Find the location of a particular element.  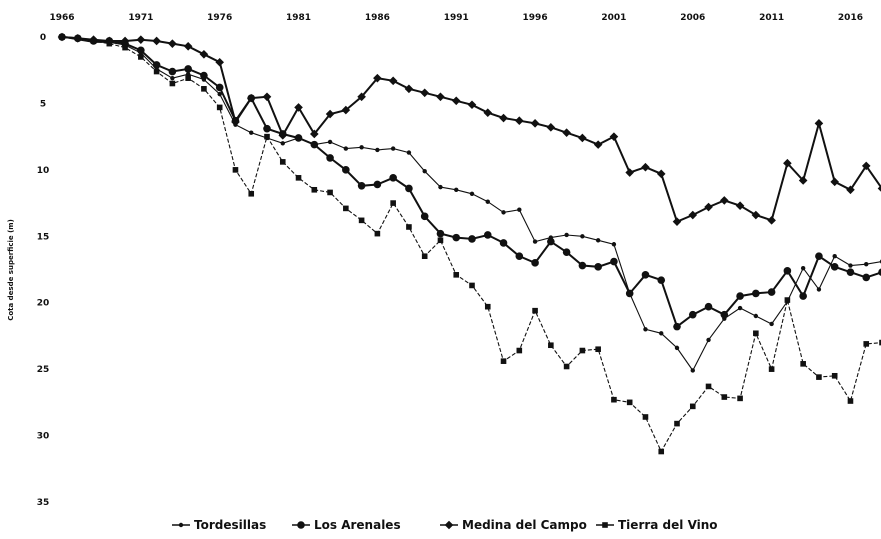

legend-label: Los Arenales is located at coordinates (357, 525).